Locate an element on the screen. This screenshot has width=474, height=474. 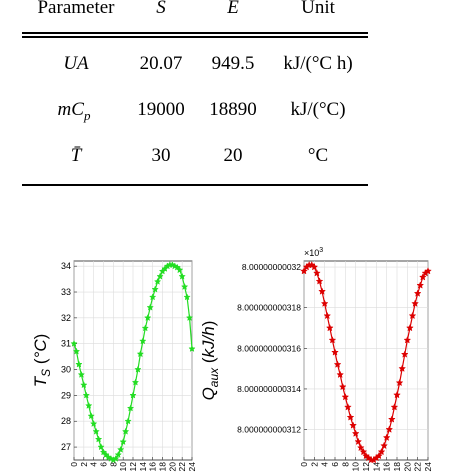
y-exponent-label: ×10³ is located at coordinates (313, 252).